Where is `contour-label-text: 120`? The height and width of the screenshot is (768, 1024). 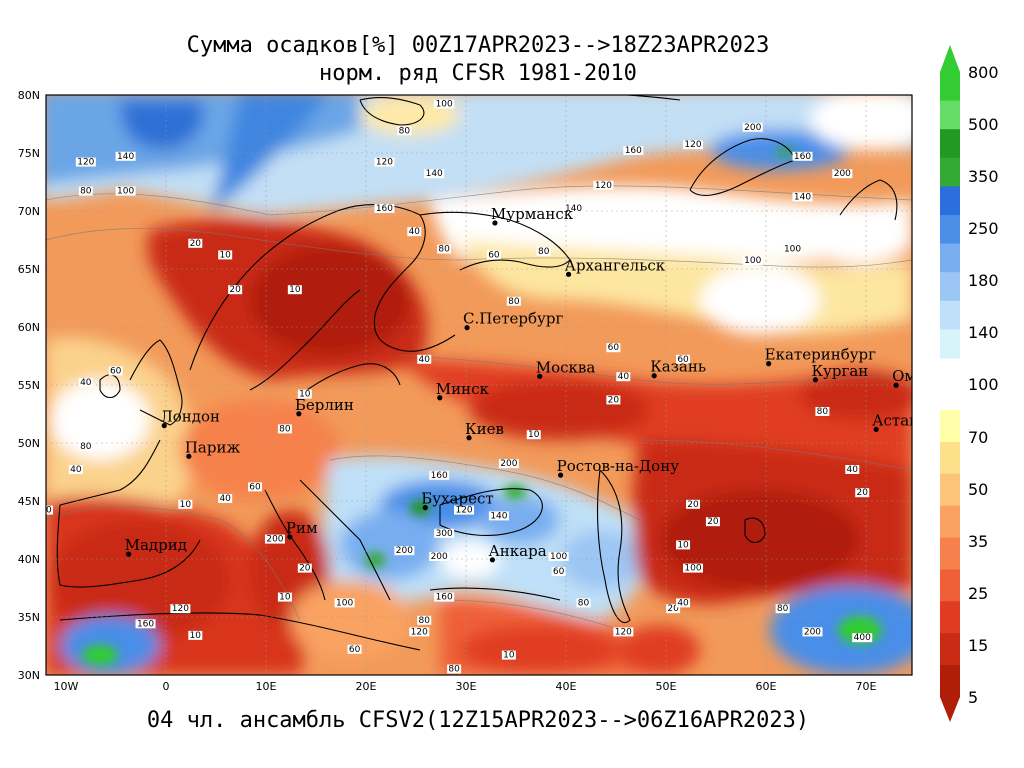
contour-label-text: 120 is located at coordinates (692, 145).